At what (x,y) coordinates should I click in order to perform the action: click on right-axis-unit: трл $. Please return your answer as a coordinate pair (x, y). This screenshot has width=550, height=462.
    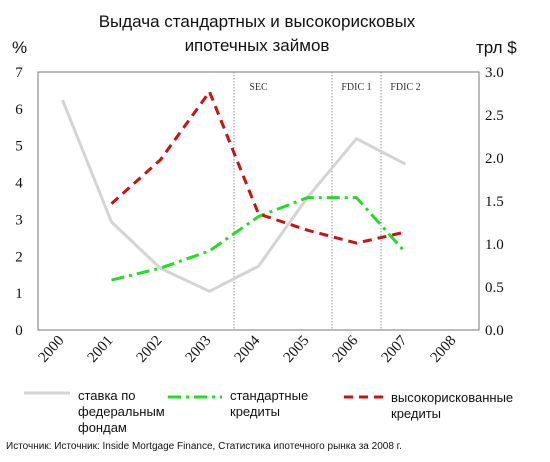
    Looking at the image, I should click on (496, 47).